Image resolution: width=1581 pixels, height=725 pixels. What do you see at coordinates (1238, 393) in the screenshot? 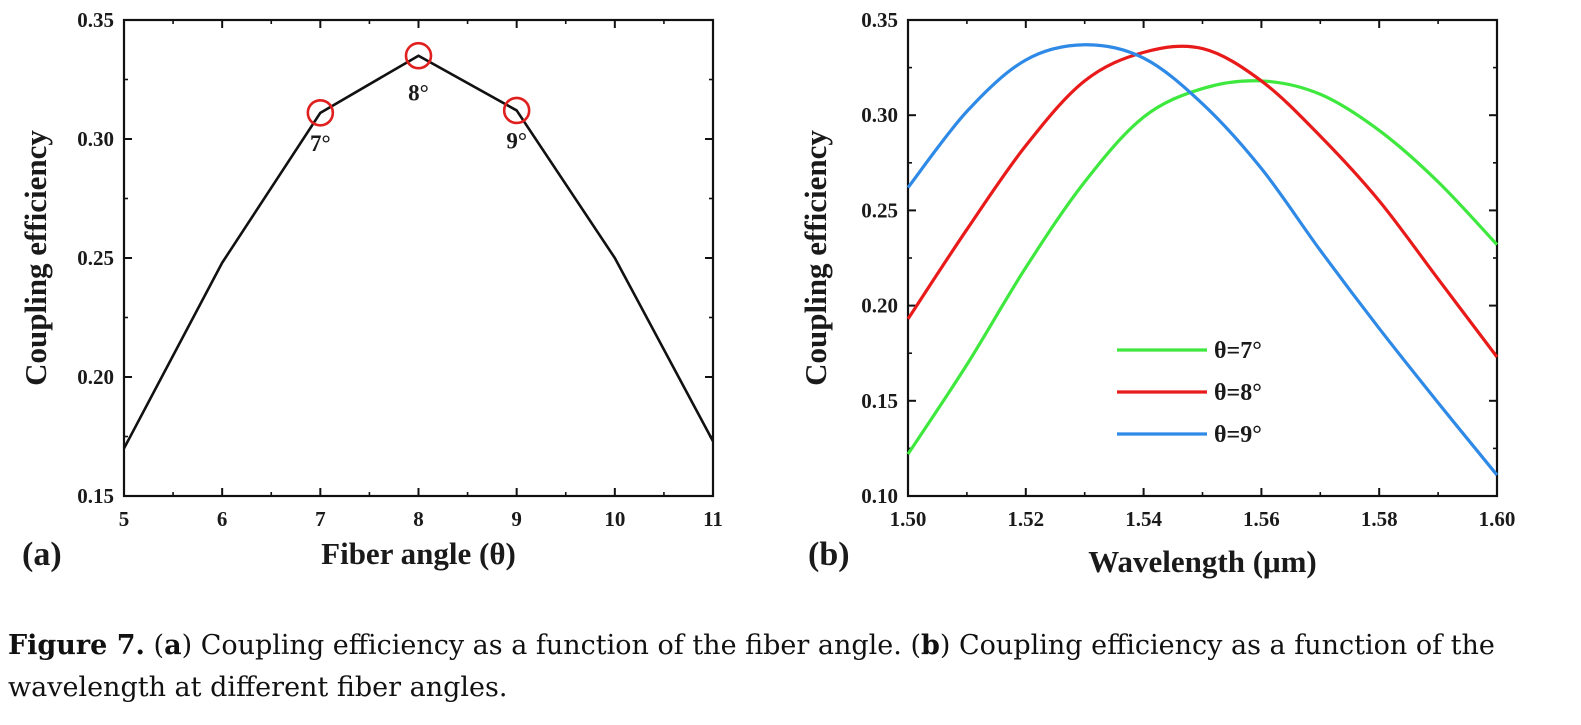
I see `legend-label: θ=8°` at bounding box center [1238, 393].